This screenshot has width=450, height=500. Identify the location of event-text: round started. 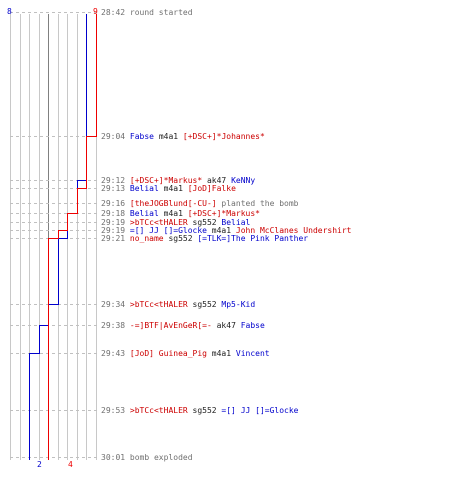
(161, 12).